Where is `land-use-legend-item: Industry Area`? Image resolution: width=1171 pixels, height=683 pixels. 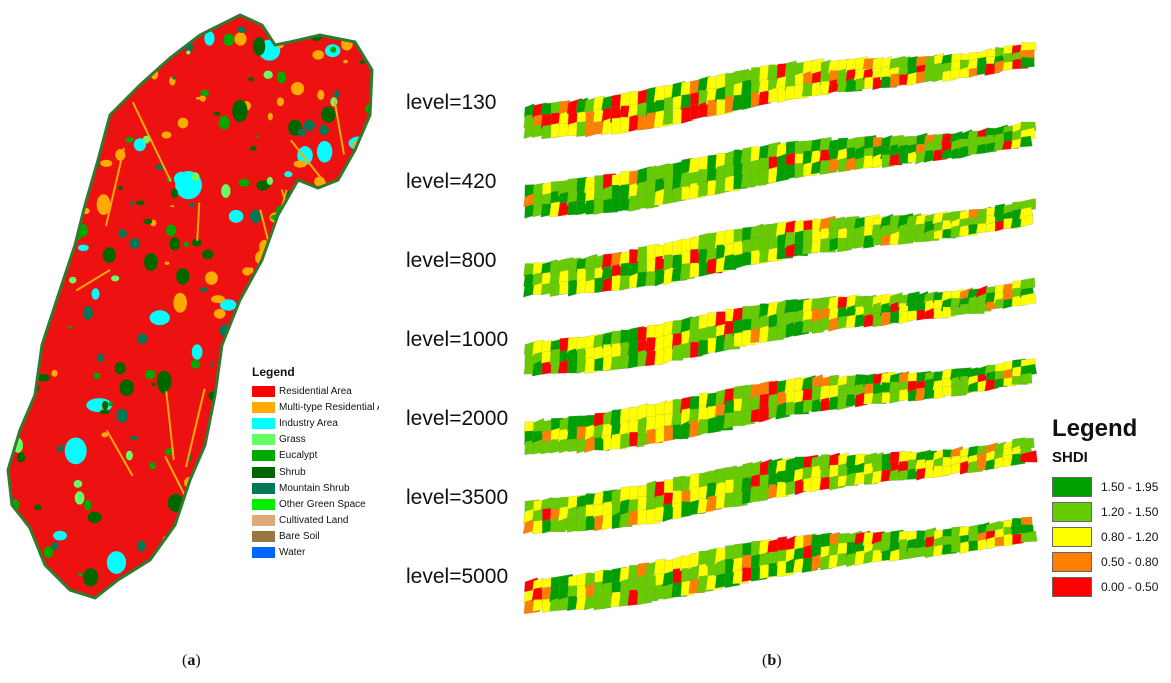 land-use-legend-item: Industry Area is located at coordinates (317, 423).